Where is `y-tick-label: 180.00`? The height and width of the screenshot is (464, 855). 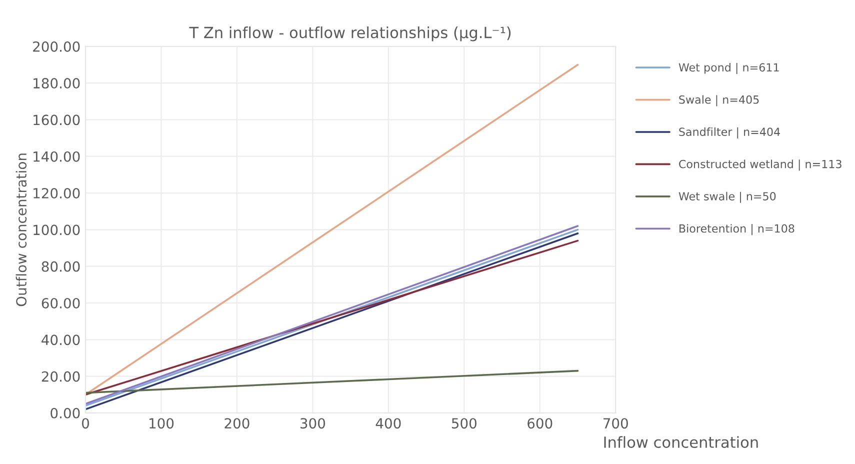 y-tick-label: 180.00 is located at coordinates (57, 83).